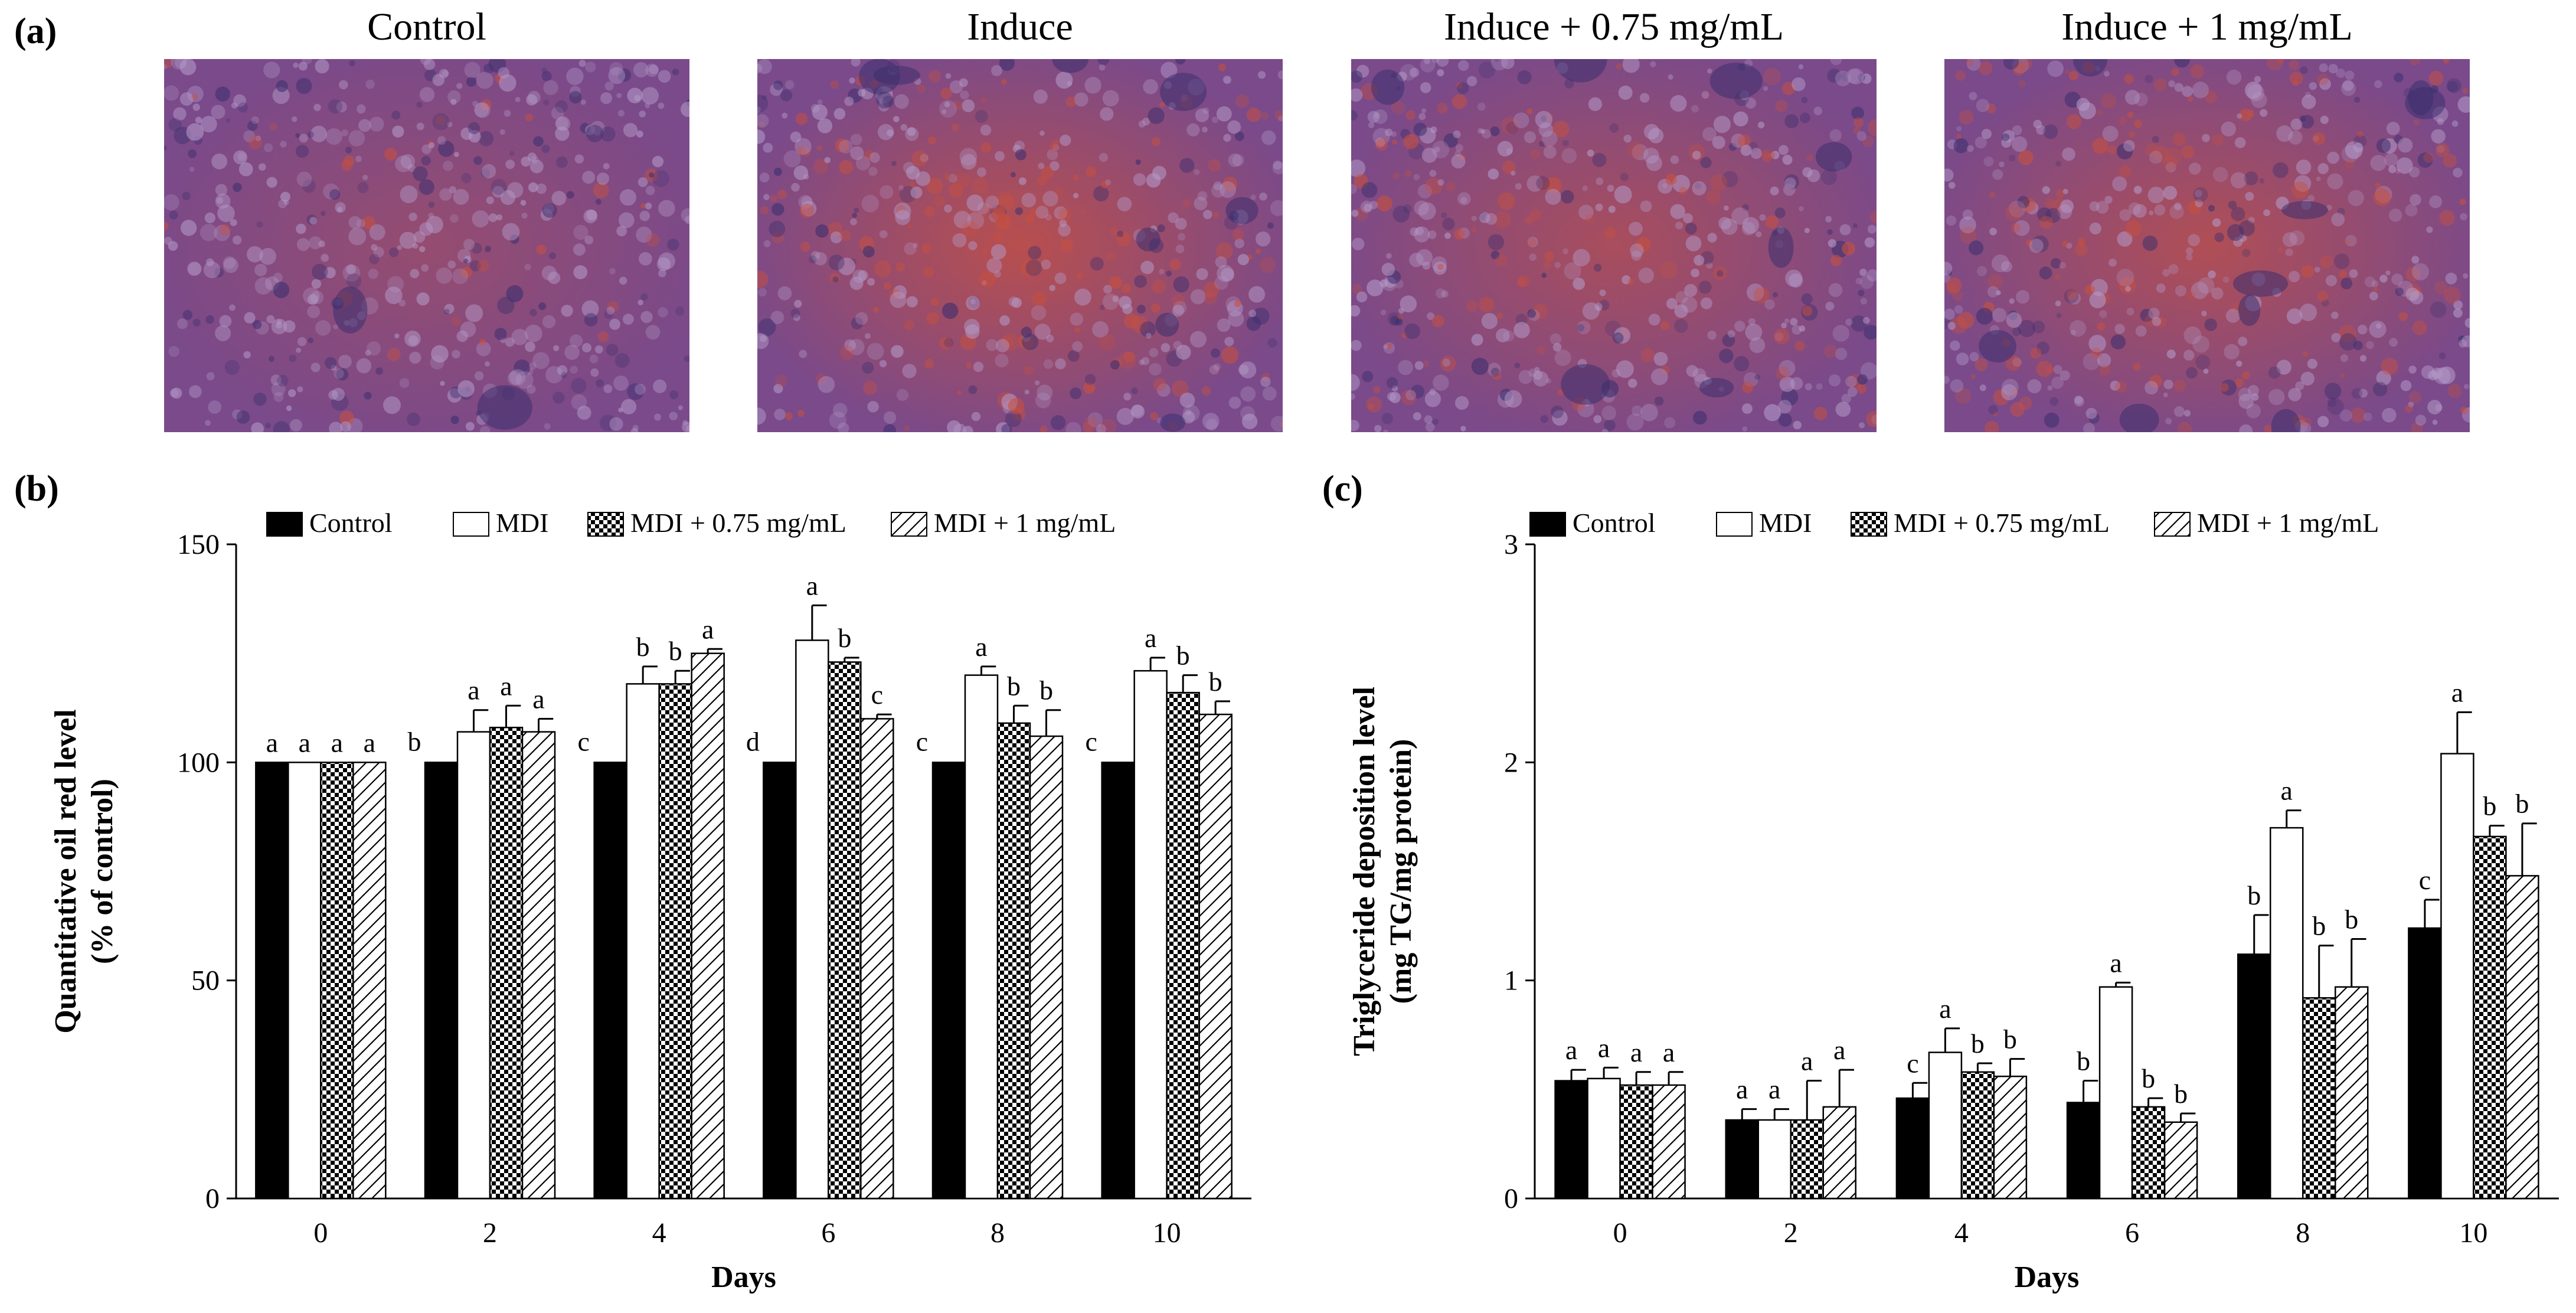  Describe the element at coordinates (1669, 1052) in the screenshot. I see `significance-letter: a` at that location.